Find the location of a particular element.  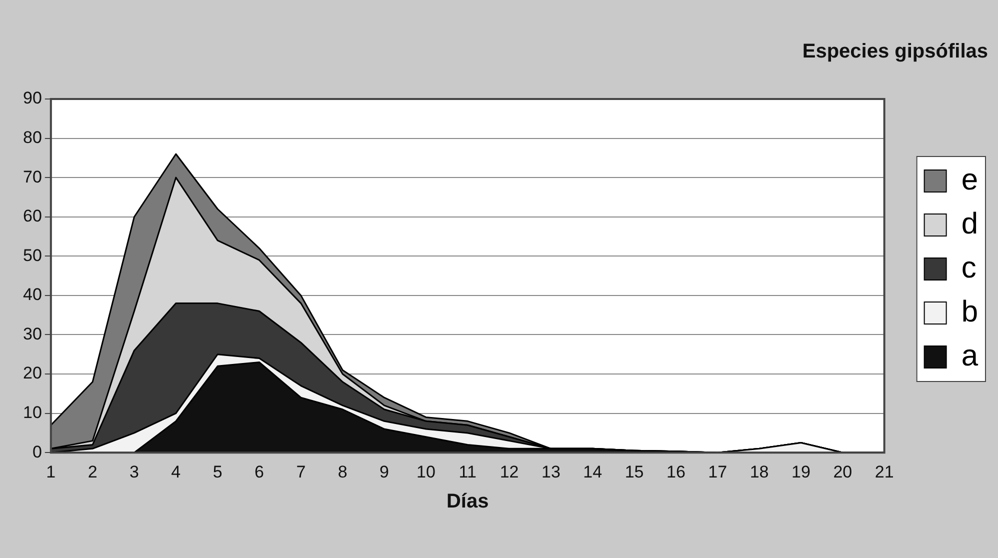

x-tick-label: 1 is located at coordinates (51, 472).